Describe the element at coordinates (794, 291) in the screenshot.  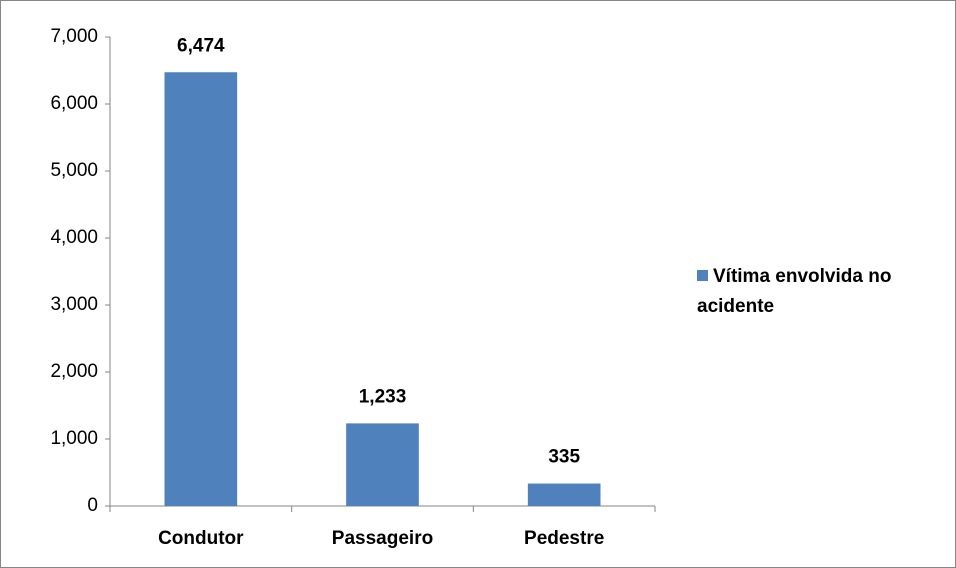
I see `legend-label: Vítima envolvida no acidente` at that location.